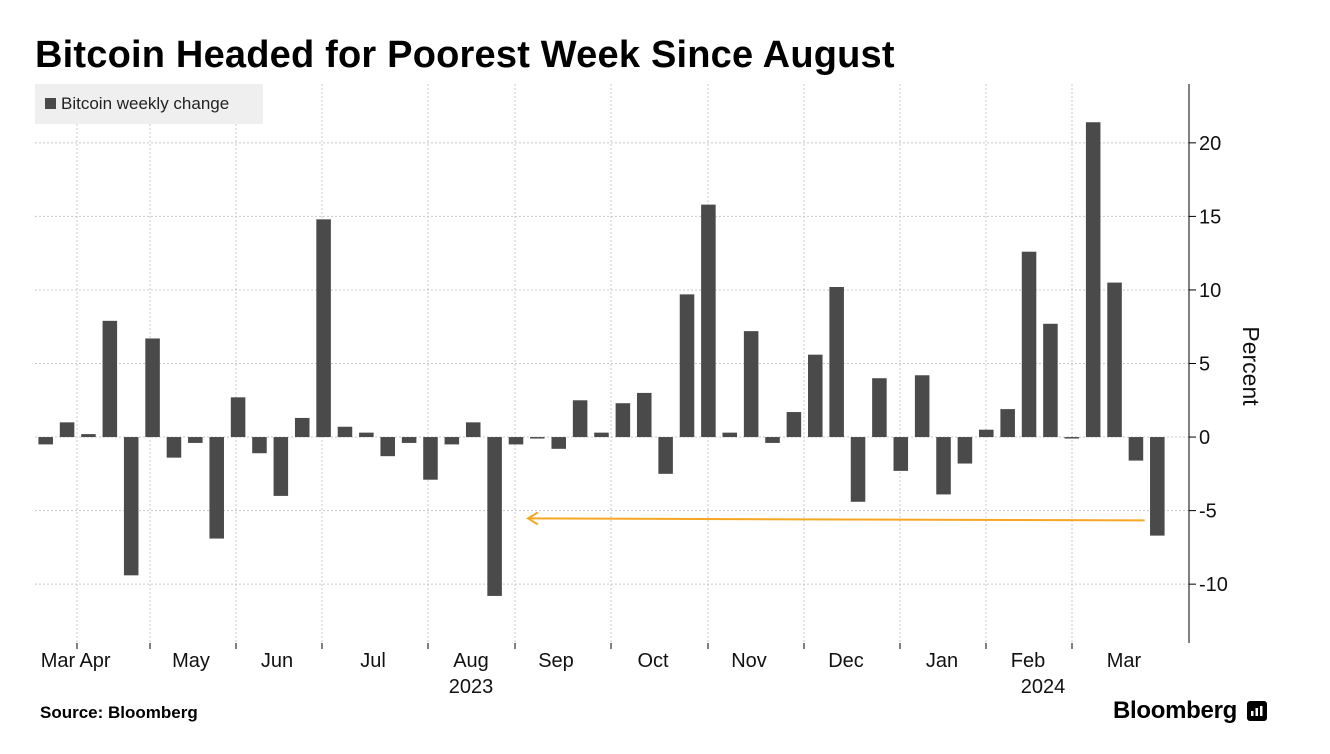 This screenshot has width=1330, height=754. Describe the element at coordinates (50, 103) in the screenshot. I see `legend-swatch` at that location.